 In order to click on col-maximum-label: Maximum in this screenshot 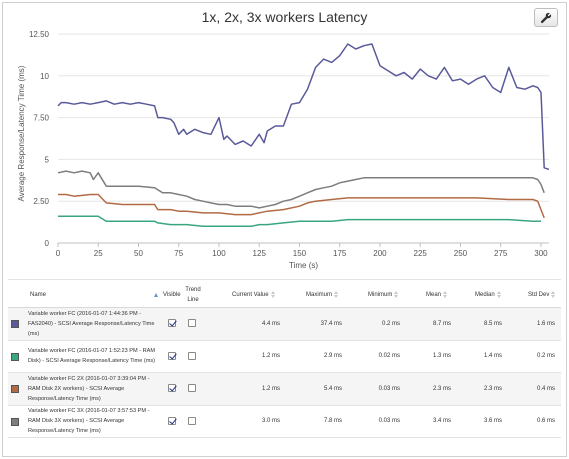, I will do `click(319, 294)`.